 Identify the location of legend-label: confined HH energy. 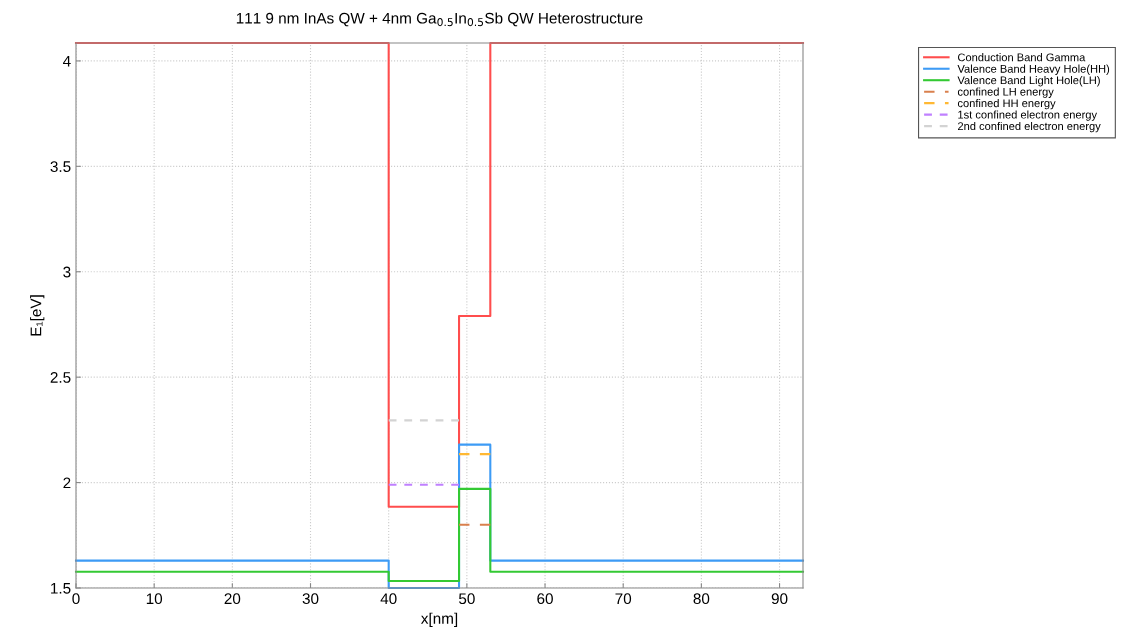
(1006, 104).